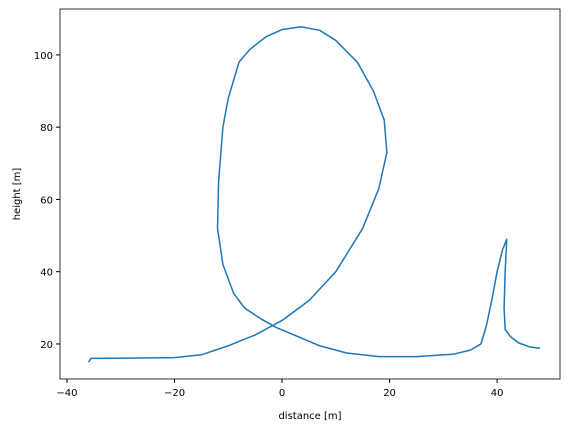  I want to click on y-axis-label: height [m], so click(17, 194).